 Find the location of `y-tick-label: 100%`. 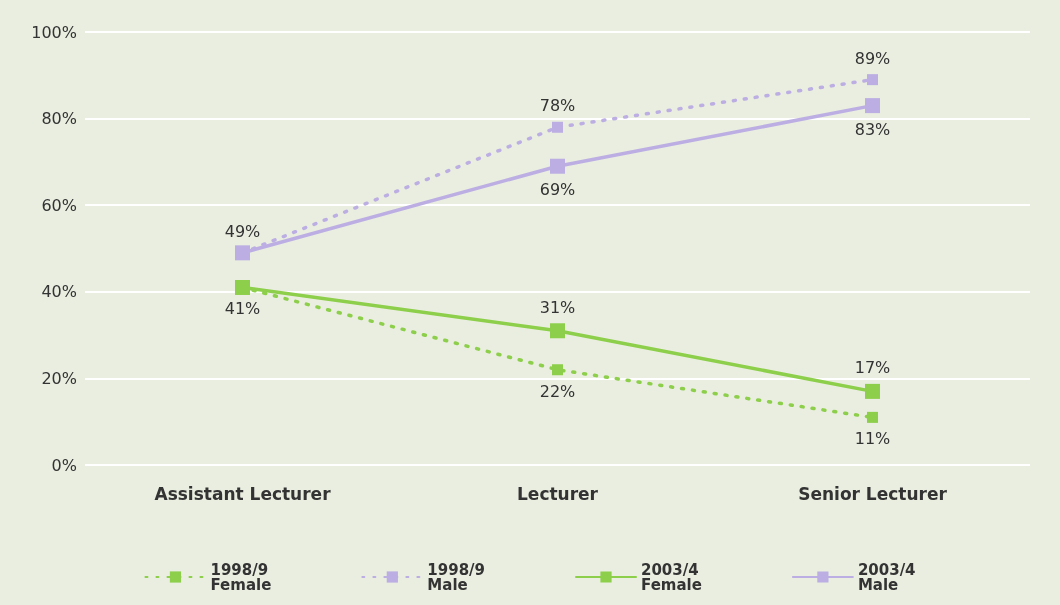

y-tick-label: 100% is located at coordinates (54, 32).